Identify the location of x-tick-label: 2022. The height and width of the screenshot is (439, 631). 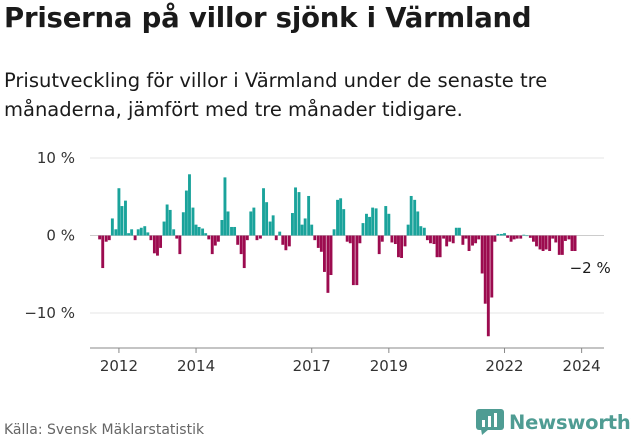
(504, 366).